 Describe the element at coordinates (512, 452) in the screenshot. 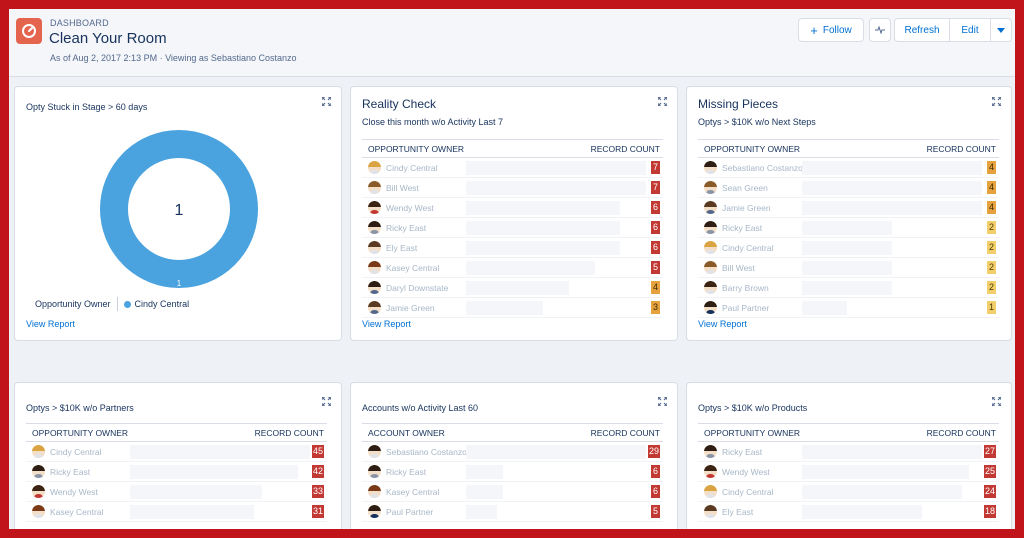

I see `table-row: Sebastiano Costanzo 29` at that location.